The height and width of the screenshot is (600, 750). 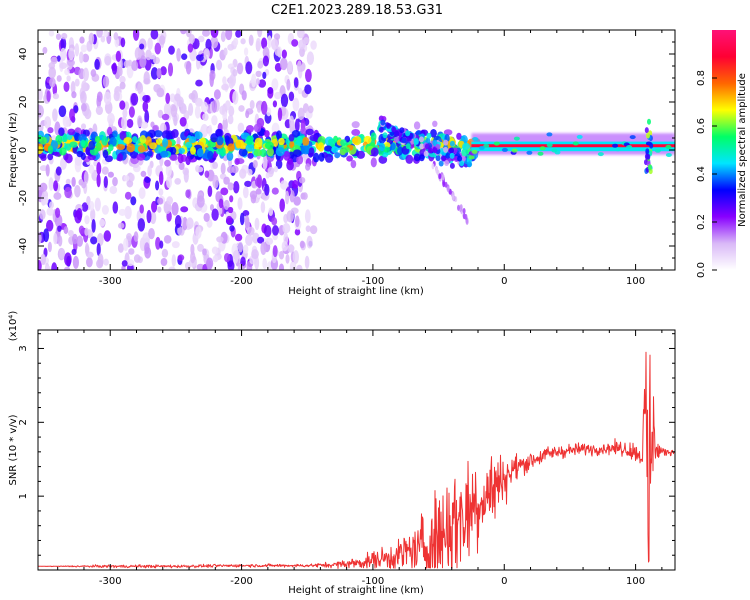 I want to click on x-tick-label: 100, so click(x=635, y=281).